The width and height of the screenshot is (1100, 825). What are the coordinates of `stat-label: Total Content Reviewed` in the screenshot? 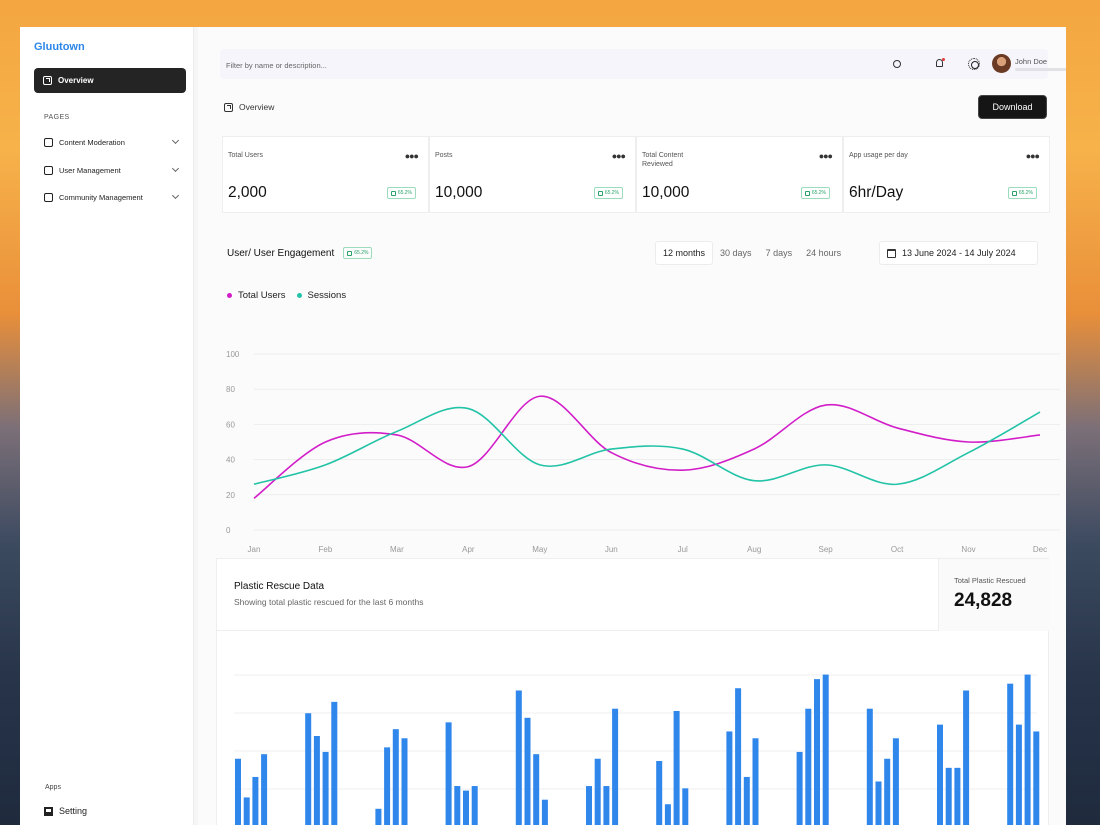 It's located at (663, 160).